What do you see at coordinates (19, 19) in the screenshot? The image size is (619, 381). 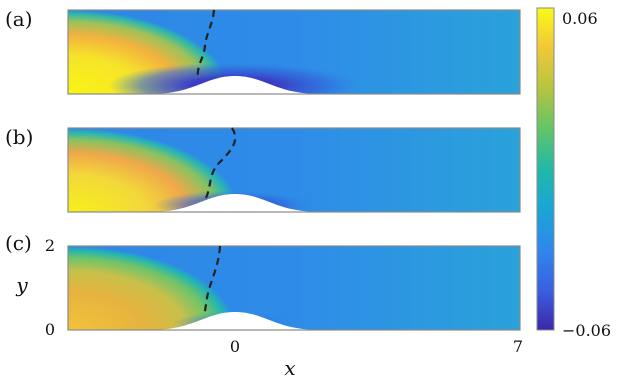 I see `panel-a-label: (a)` at bounding box center [19, 19].